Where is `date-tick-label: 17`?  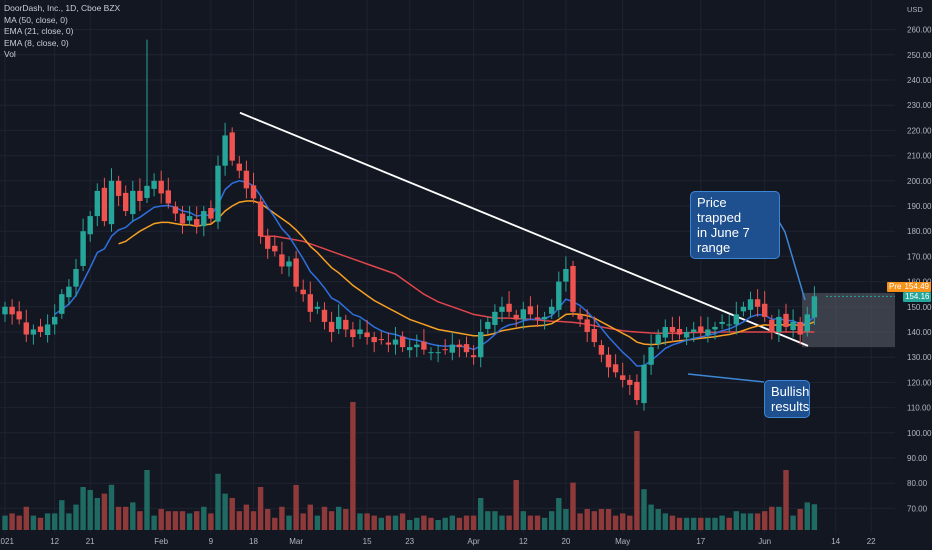 date-tick-label: 17 is located at coordinates (700, 541).